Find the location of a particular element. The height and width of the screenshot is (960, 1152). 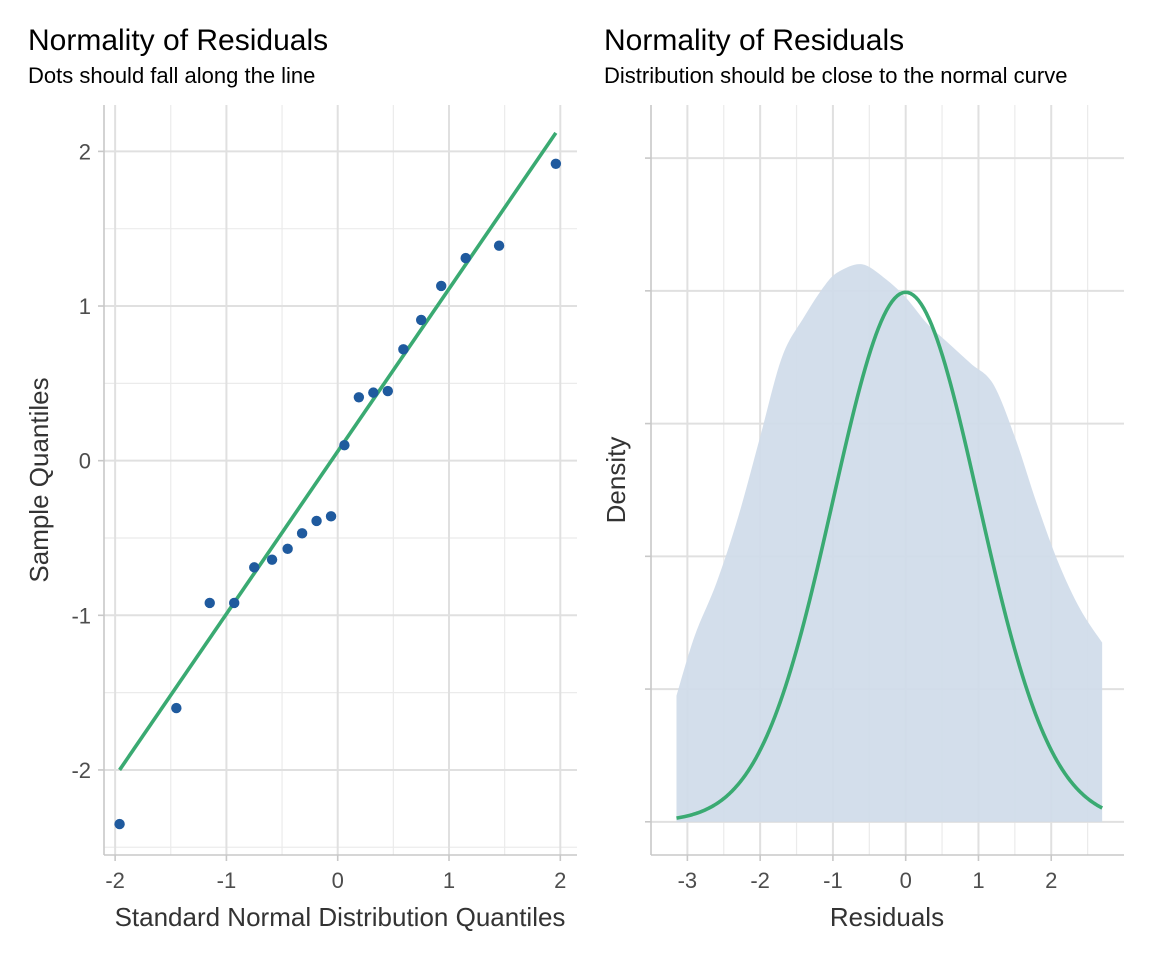

qq-y-tick-label: -1 is located at coordinates (81, 615).